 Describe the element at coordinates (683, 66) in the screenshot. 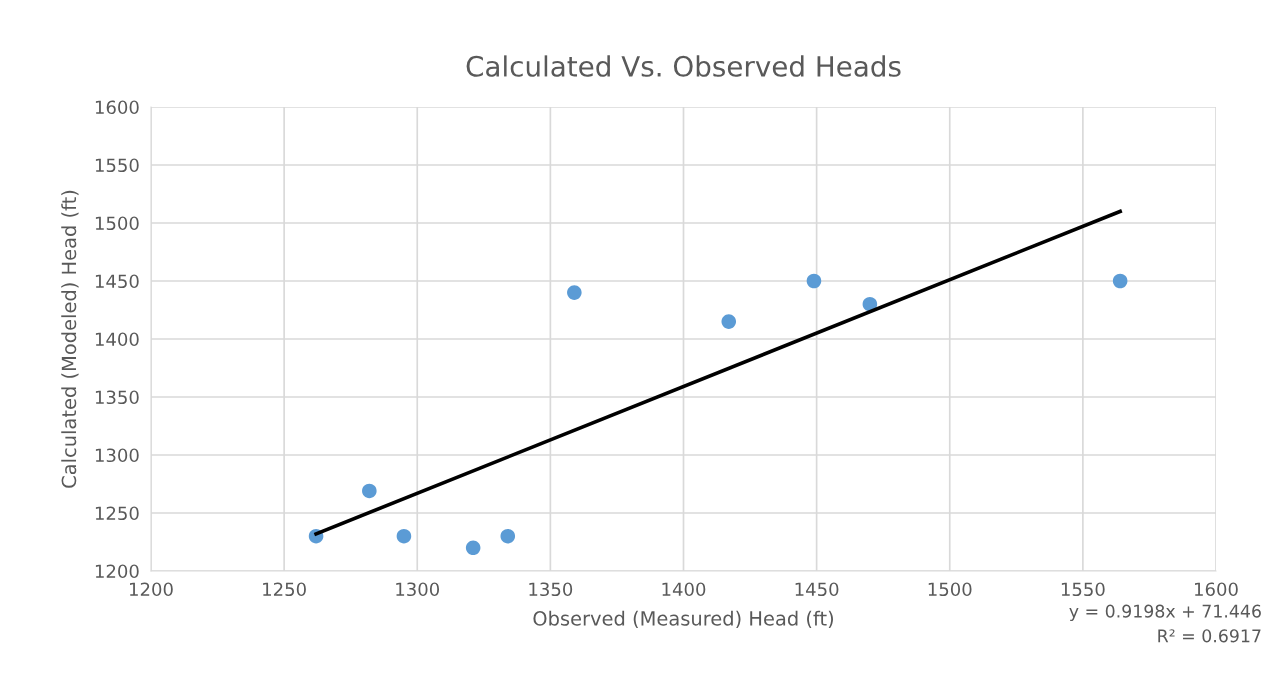

I see `chart-title: Calculated Vs. Observed Heads` at that location.